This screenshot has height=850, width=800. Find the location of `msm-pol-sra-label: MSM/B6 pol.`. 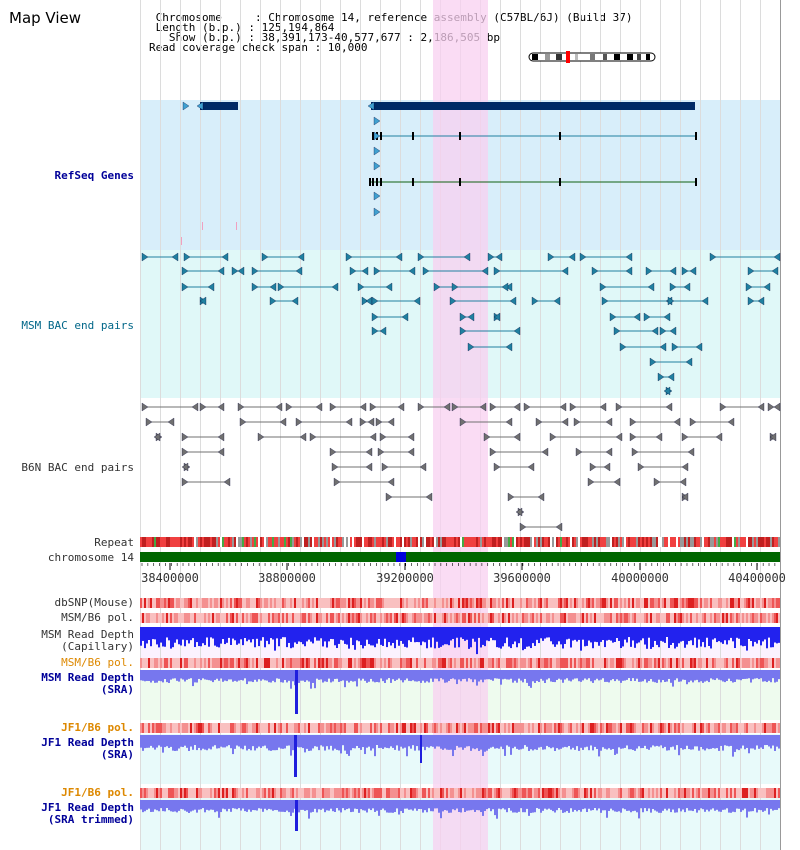

msm-pol-sra-label: MSM/B6 pol. is located at coordinates (97, 662).